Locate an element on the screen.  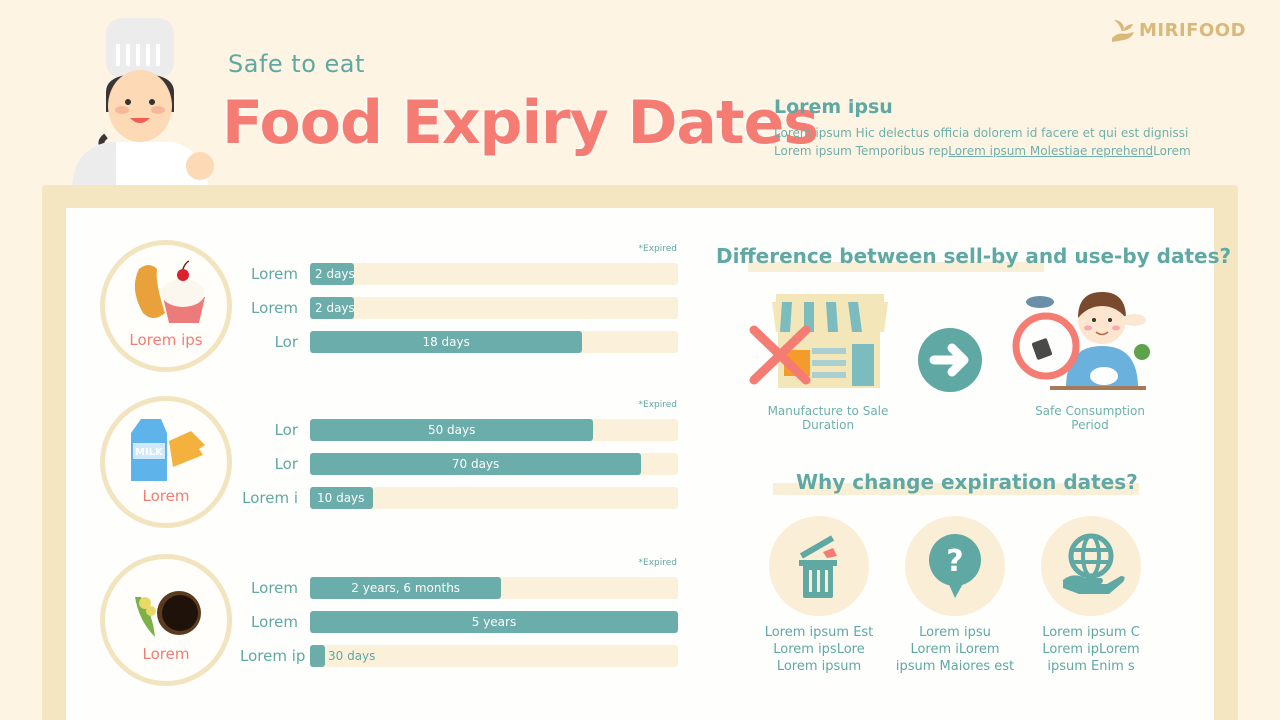
chef-illustration is located at coordinates (143, 104).